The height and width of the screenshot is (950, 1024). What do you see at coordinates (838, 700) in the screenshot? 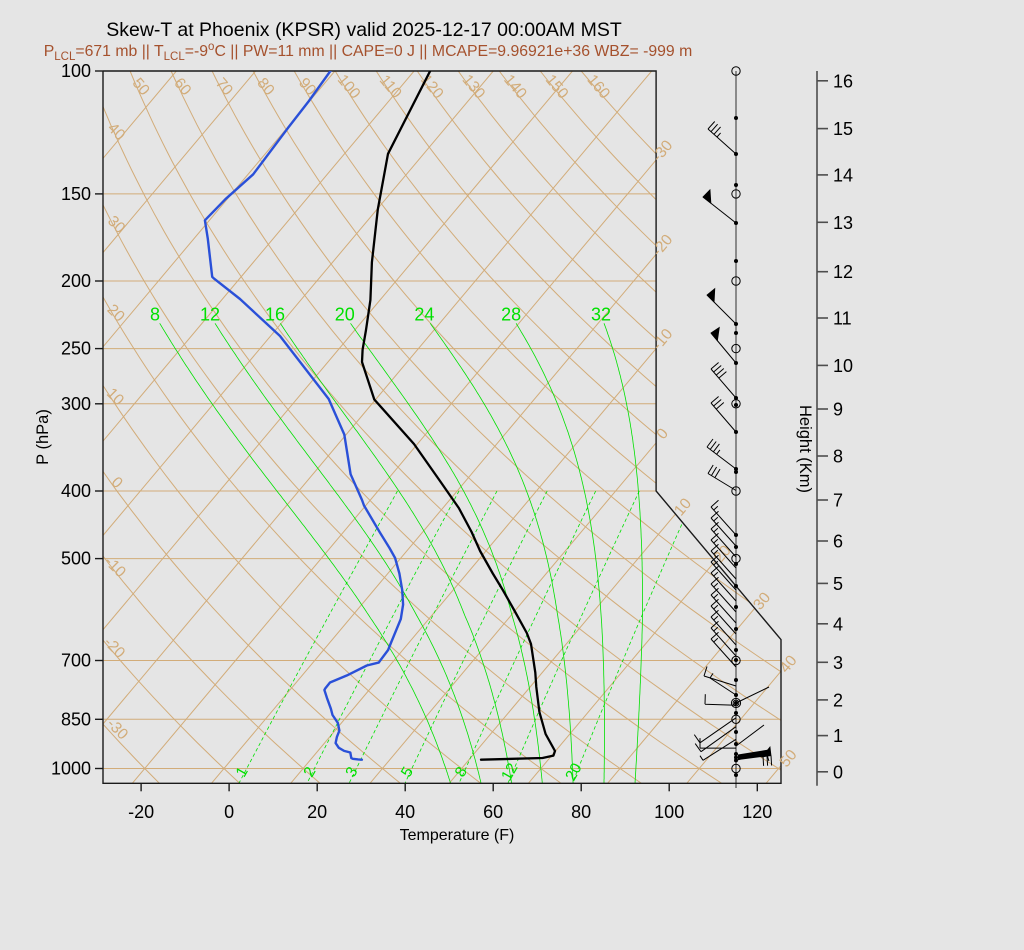
I see `svg-text: 2` at bounding box center [838, 700].